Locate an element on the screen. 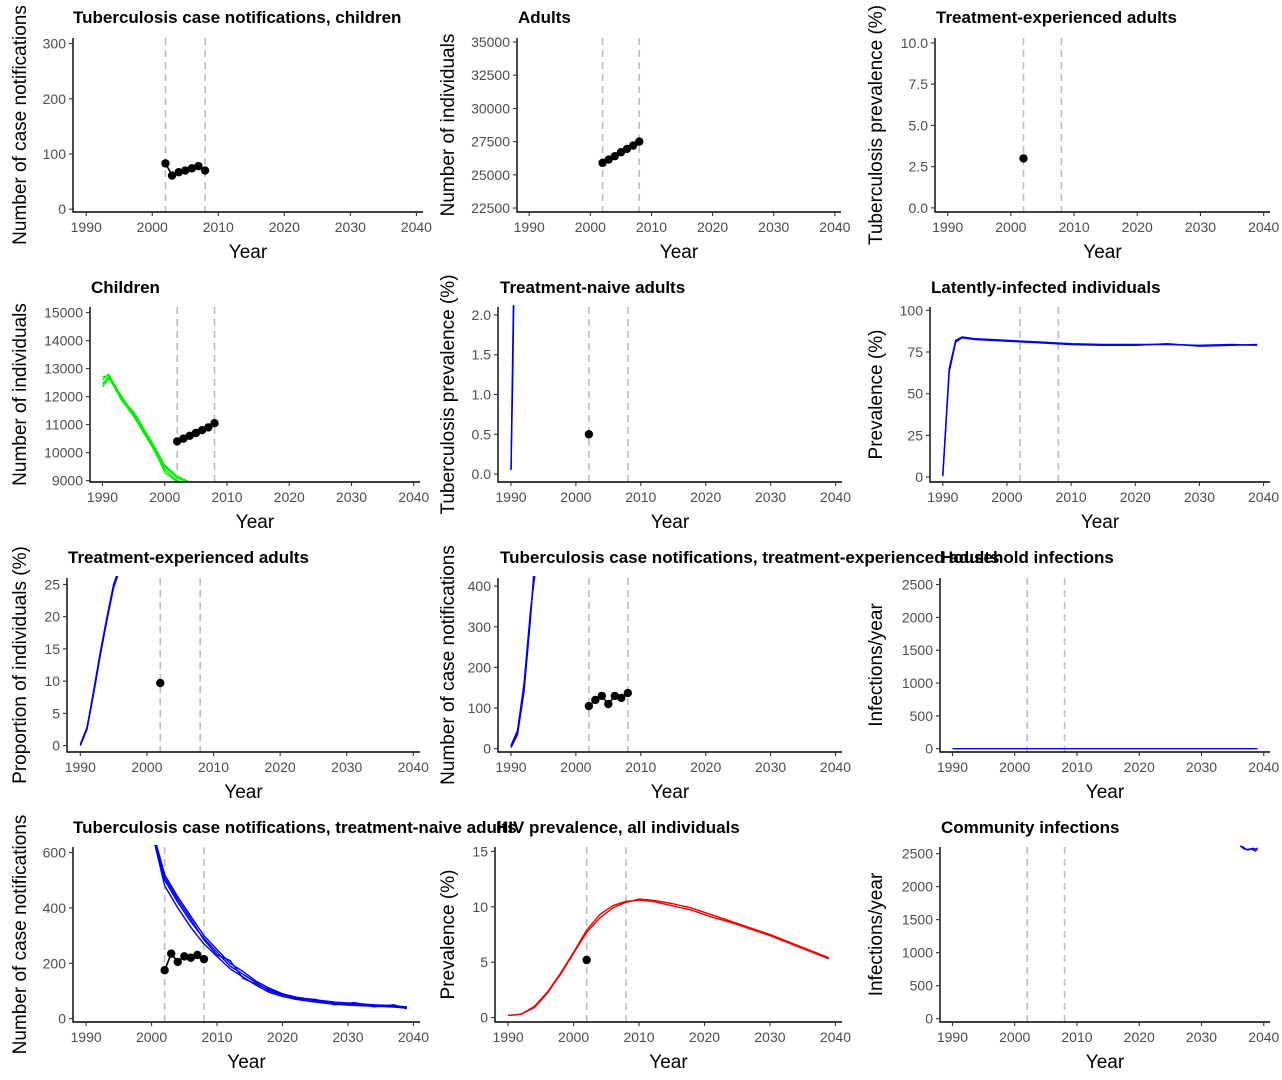  y-tick-label: 100 is located at coordinates (55, 154).